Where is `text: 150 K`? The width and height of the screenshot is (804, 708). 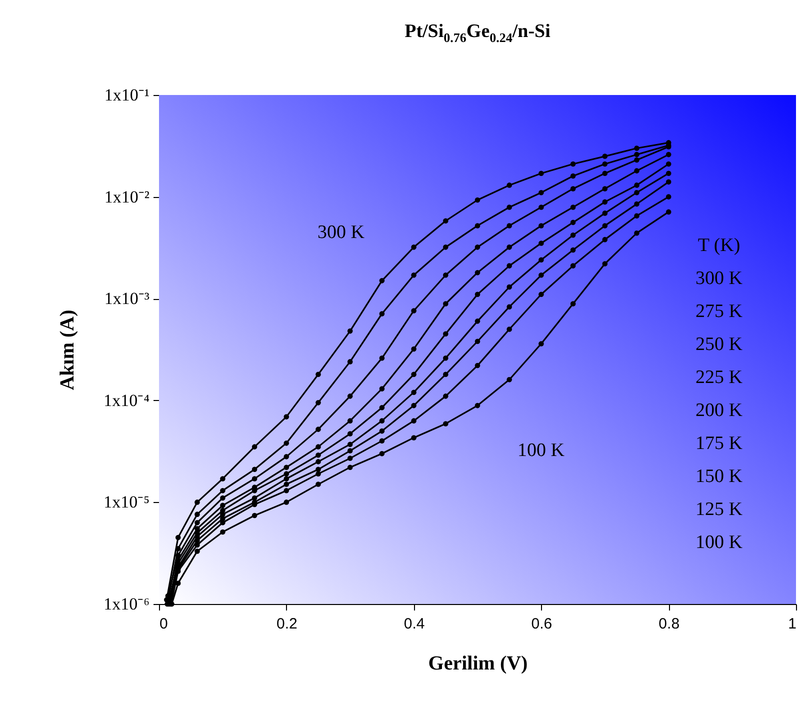
text: 150 K is located at coordinates (719, 476).